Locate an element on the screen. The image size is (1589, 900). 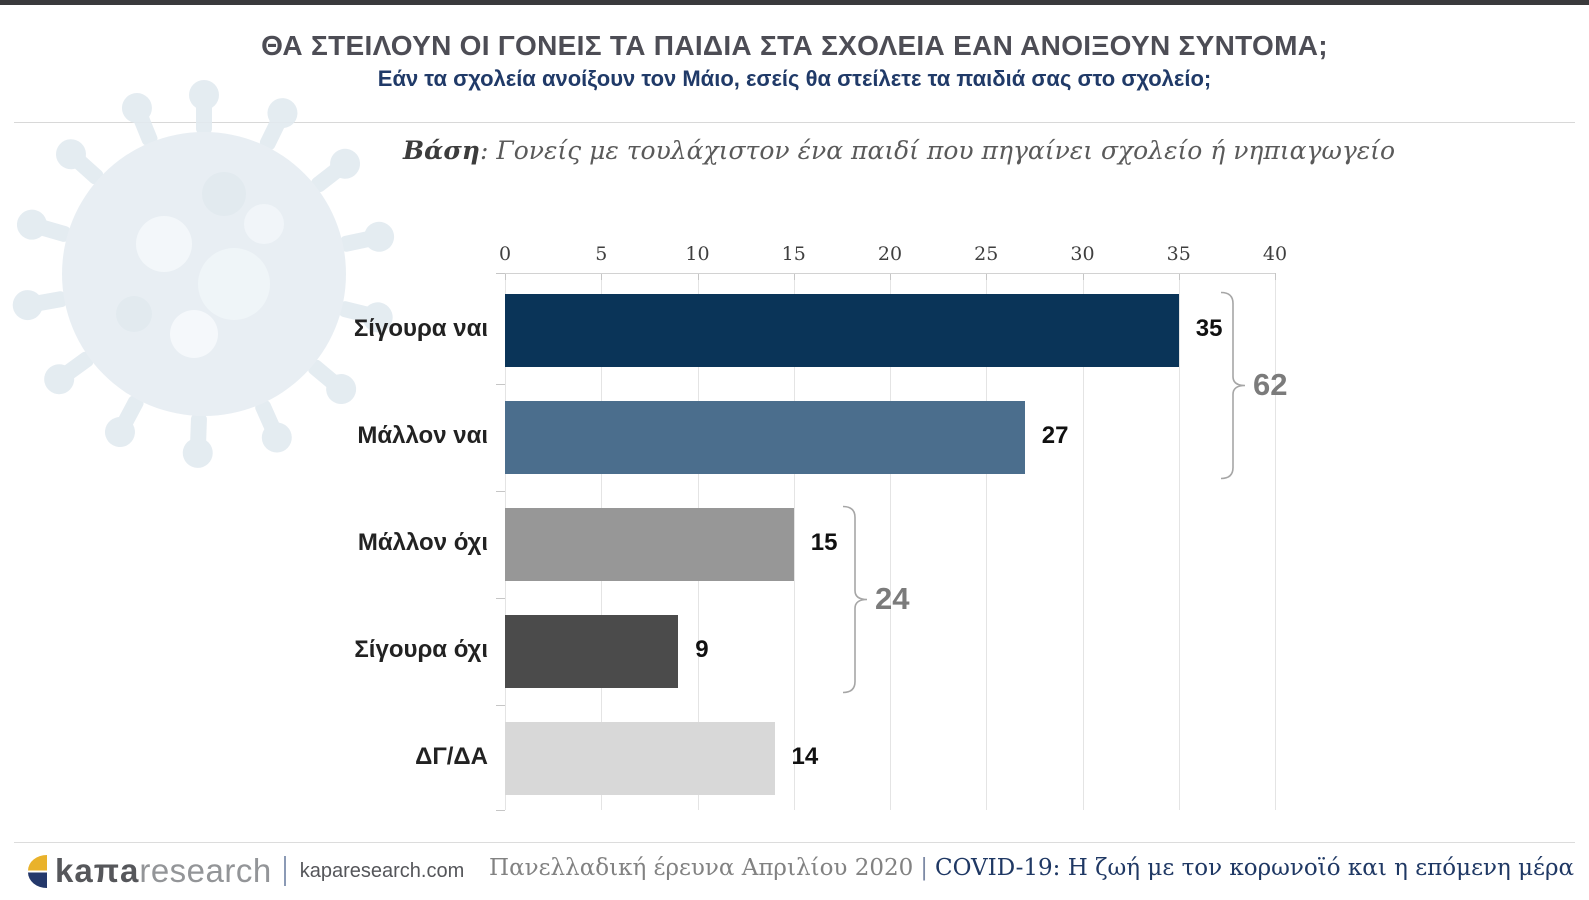
top-accent-bar is located at coordinates (794, 2).